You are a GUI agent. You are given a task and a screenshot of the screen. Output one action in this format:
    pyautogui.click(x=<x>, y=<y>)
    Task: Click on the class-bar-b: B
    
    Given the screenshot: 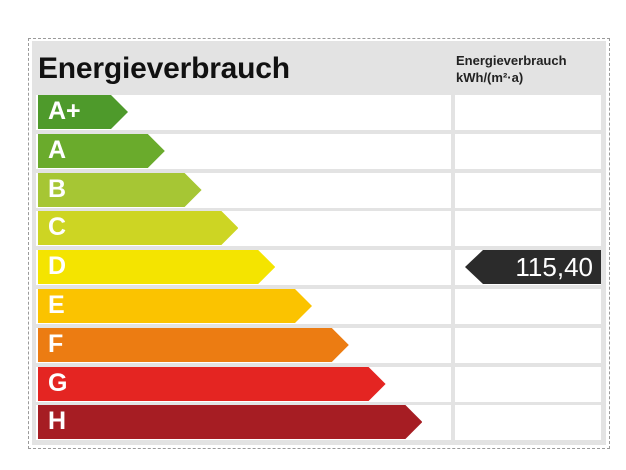 What is the action you would take?
    pyautogui.click(x=120, y=189)
    